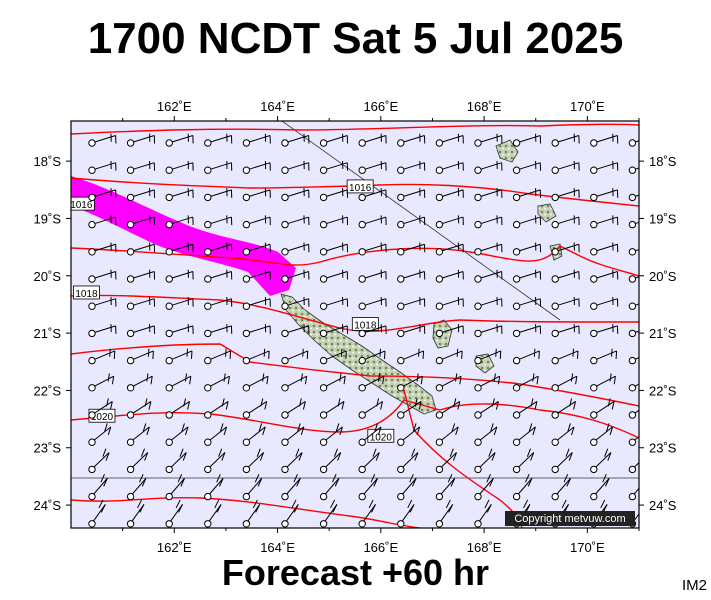 The image size is (711, 600). I want to click on lon-label-top: 170˚E, so click(587, 106).